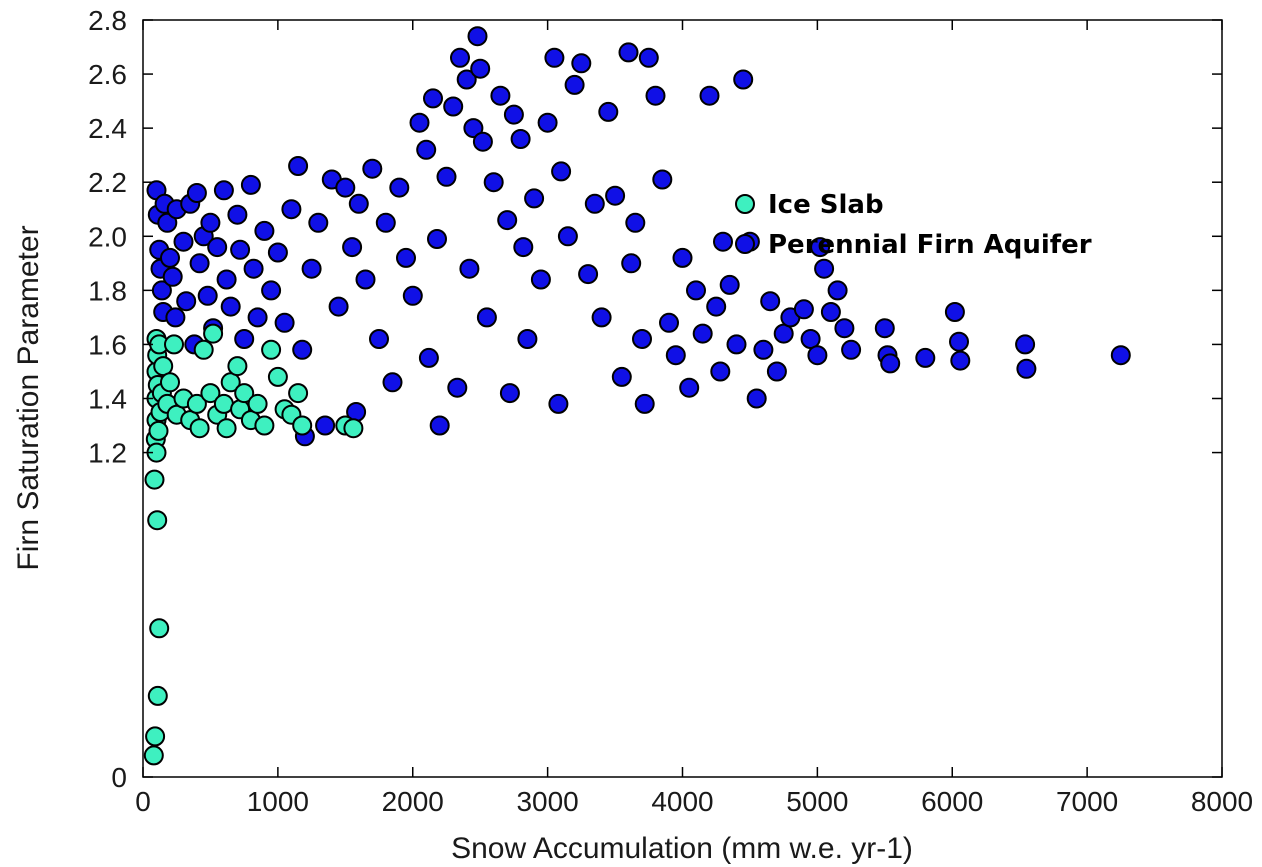 The image size is (1262, 867). Describe the element at coordinates (745, 244) in the screenshot. I see `legend-marker` at that location.